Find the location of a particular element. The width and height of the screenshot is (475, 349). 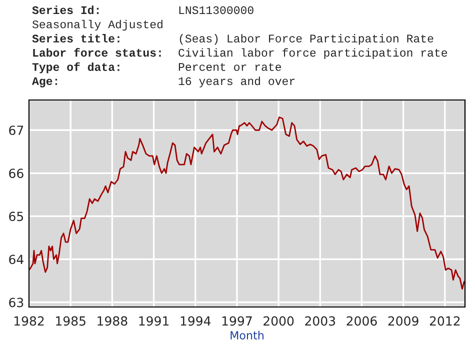

y-tick-label: 67 is located at coordinates (16, 131).